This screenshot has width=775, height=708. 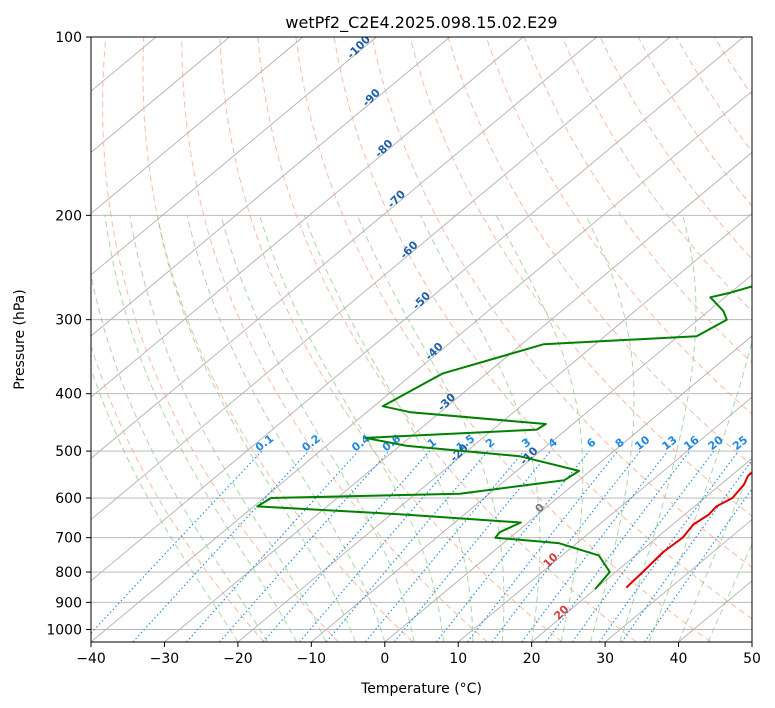 What do you see at coordinates (64, 630) in the screenshot?
I see `y-tick-label: 1000` at bounding box center [64, 630].